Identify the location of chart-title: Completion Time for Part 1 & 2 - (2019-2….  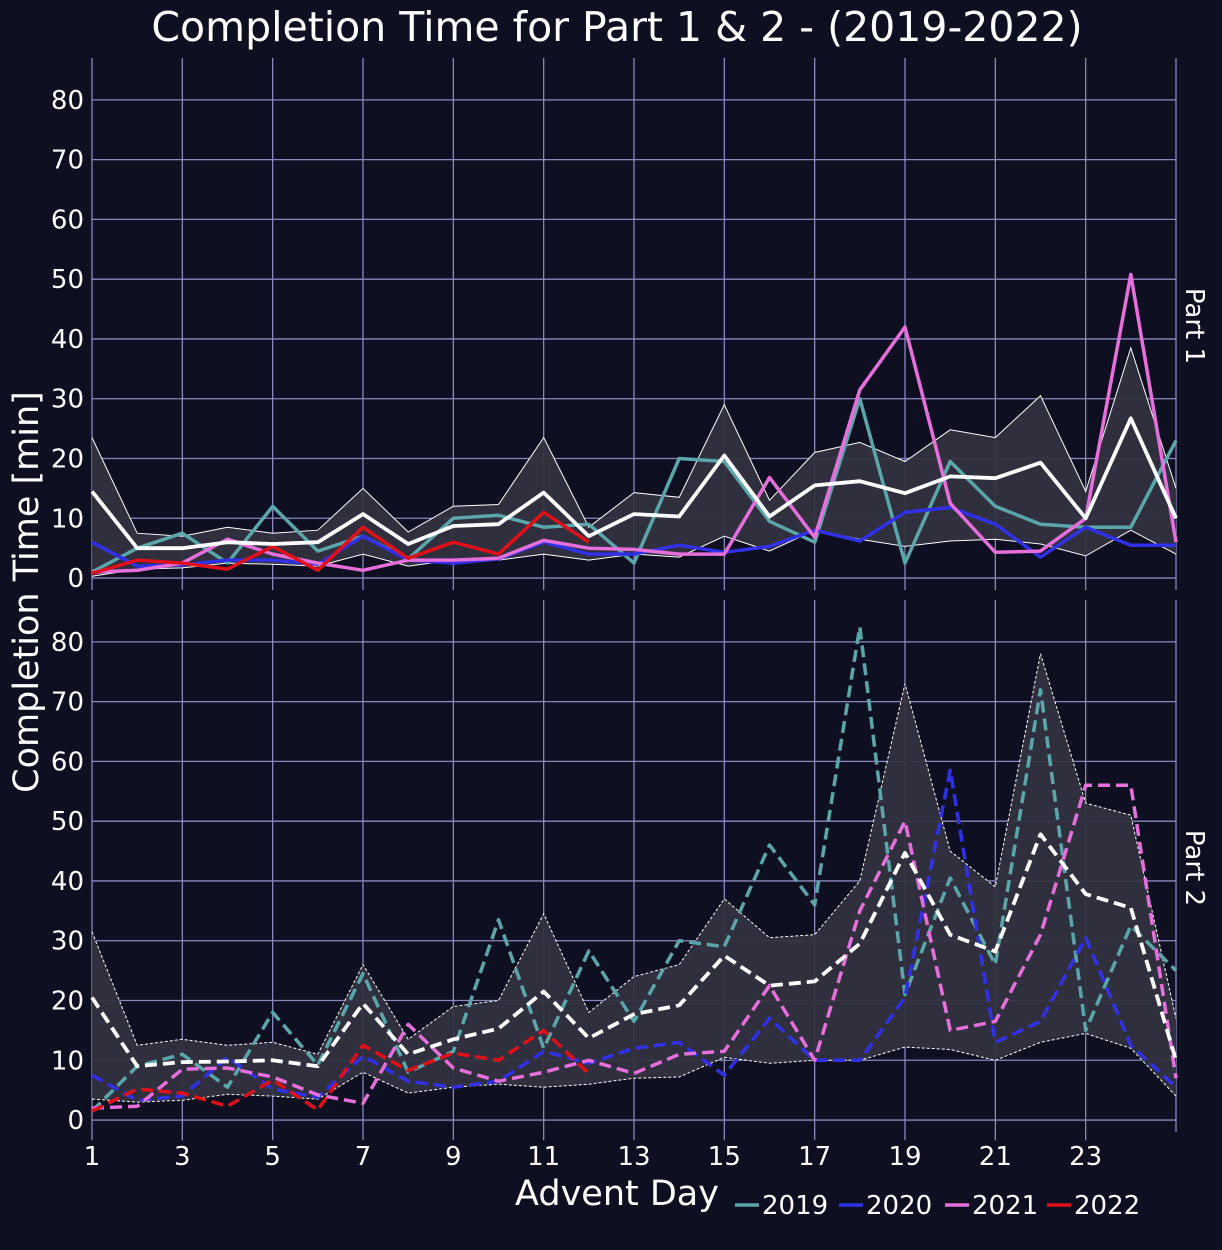
(616, 27).